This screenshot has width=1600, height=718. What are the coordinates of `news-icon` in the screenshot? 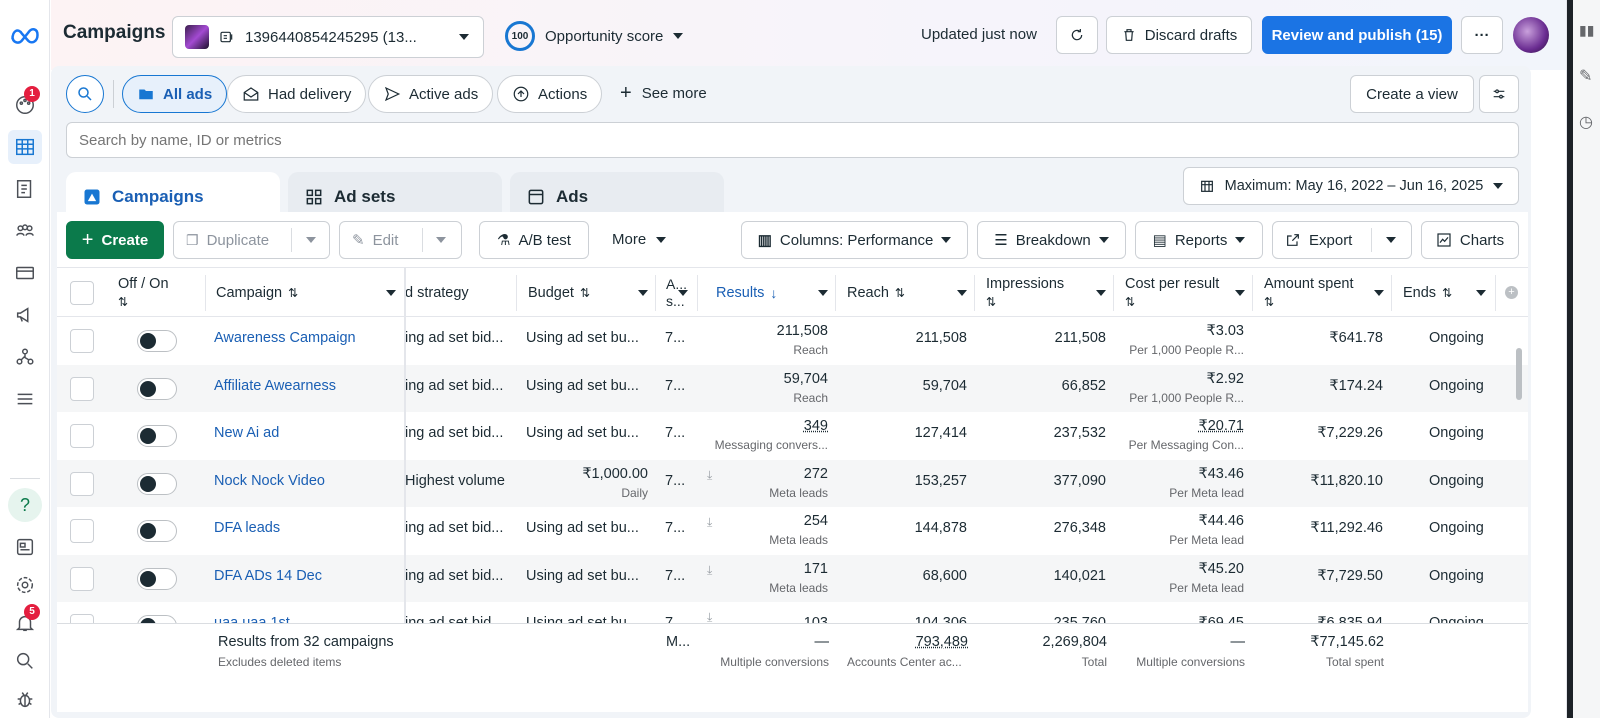 It's located at (25, 547).